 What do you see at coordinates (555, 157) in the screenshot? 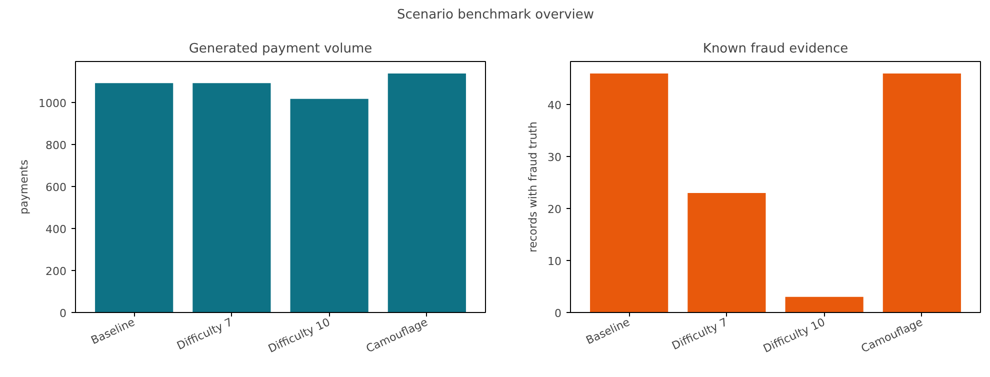
I see `y-tick-label: 30` at bounding box center [555, 157].